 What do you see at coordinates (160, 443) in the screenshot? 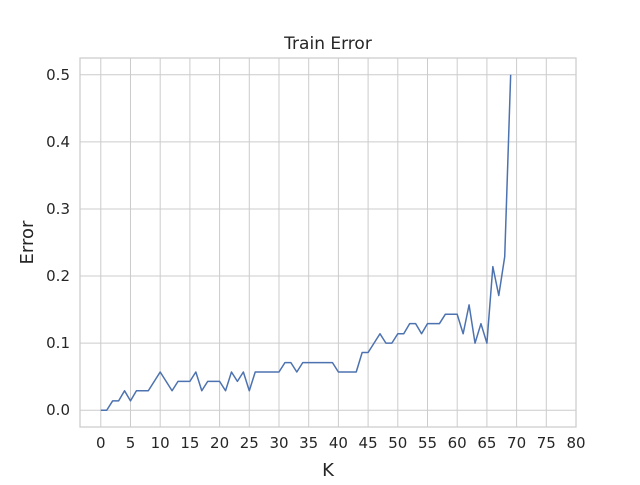
I see `x-tick-label: 10` at bounding box center [160, 443].